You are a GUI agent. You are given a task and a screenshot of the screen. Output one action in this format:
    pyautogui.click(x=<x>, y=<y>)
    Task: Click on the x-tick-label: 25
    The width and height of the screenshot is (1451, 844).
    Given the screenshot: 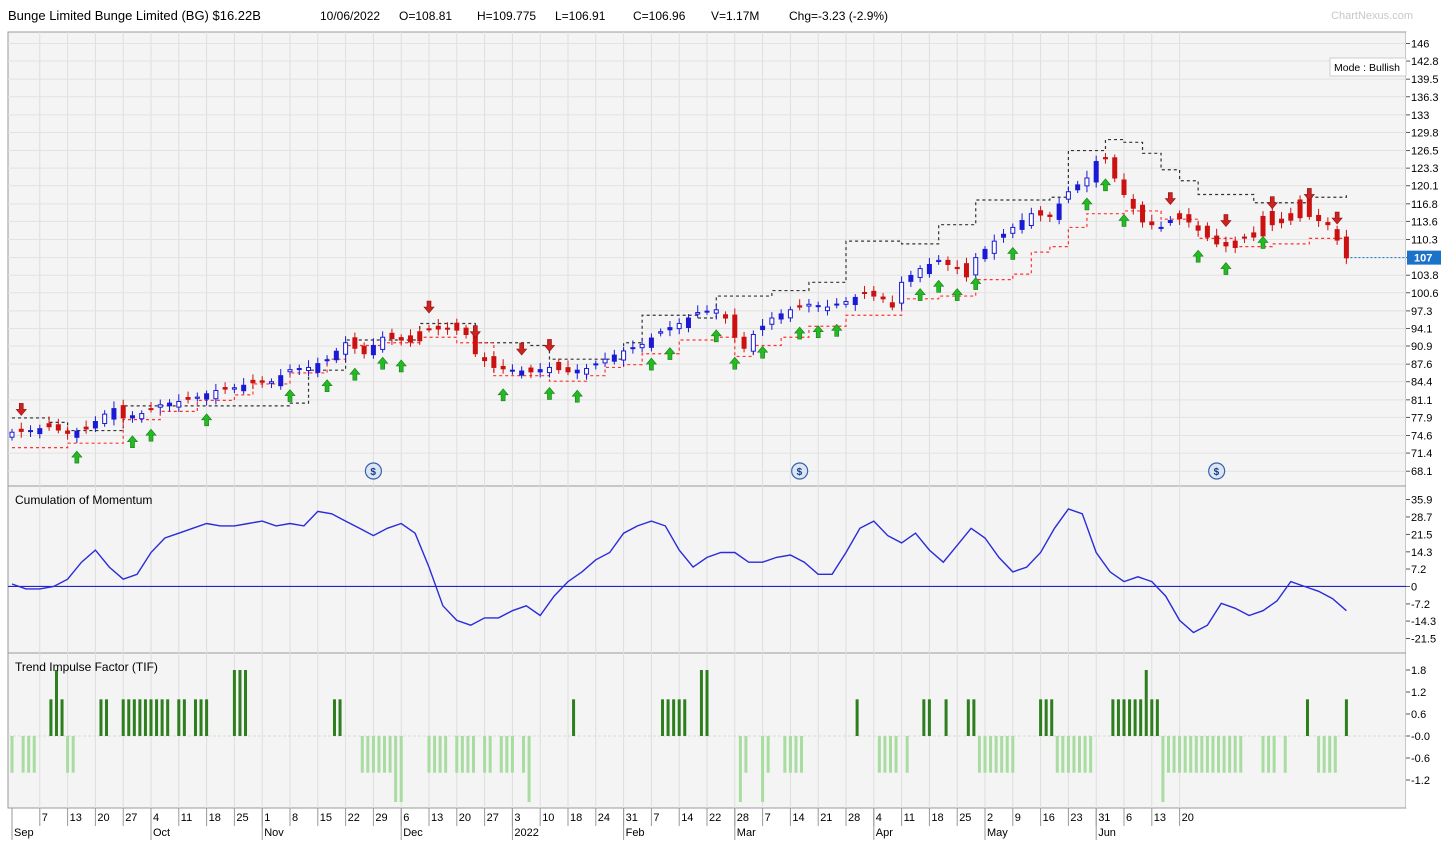 What is the action you would take?
    pyautogui.click(x=242, y=818)
    